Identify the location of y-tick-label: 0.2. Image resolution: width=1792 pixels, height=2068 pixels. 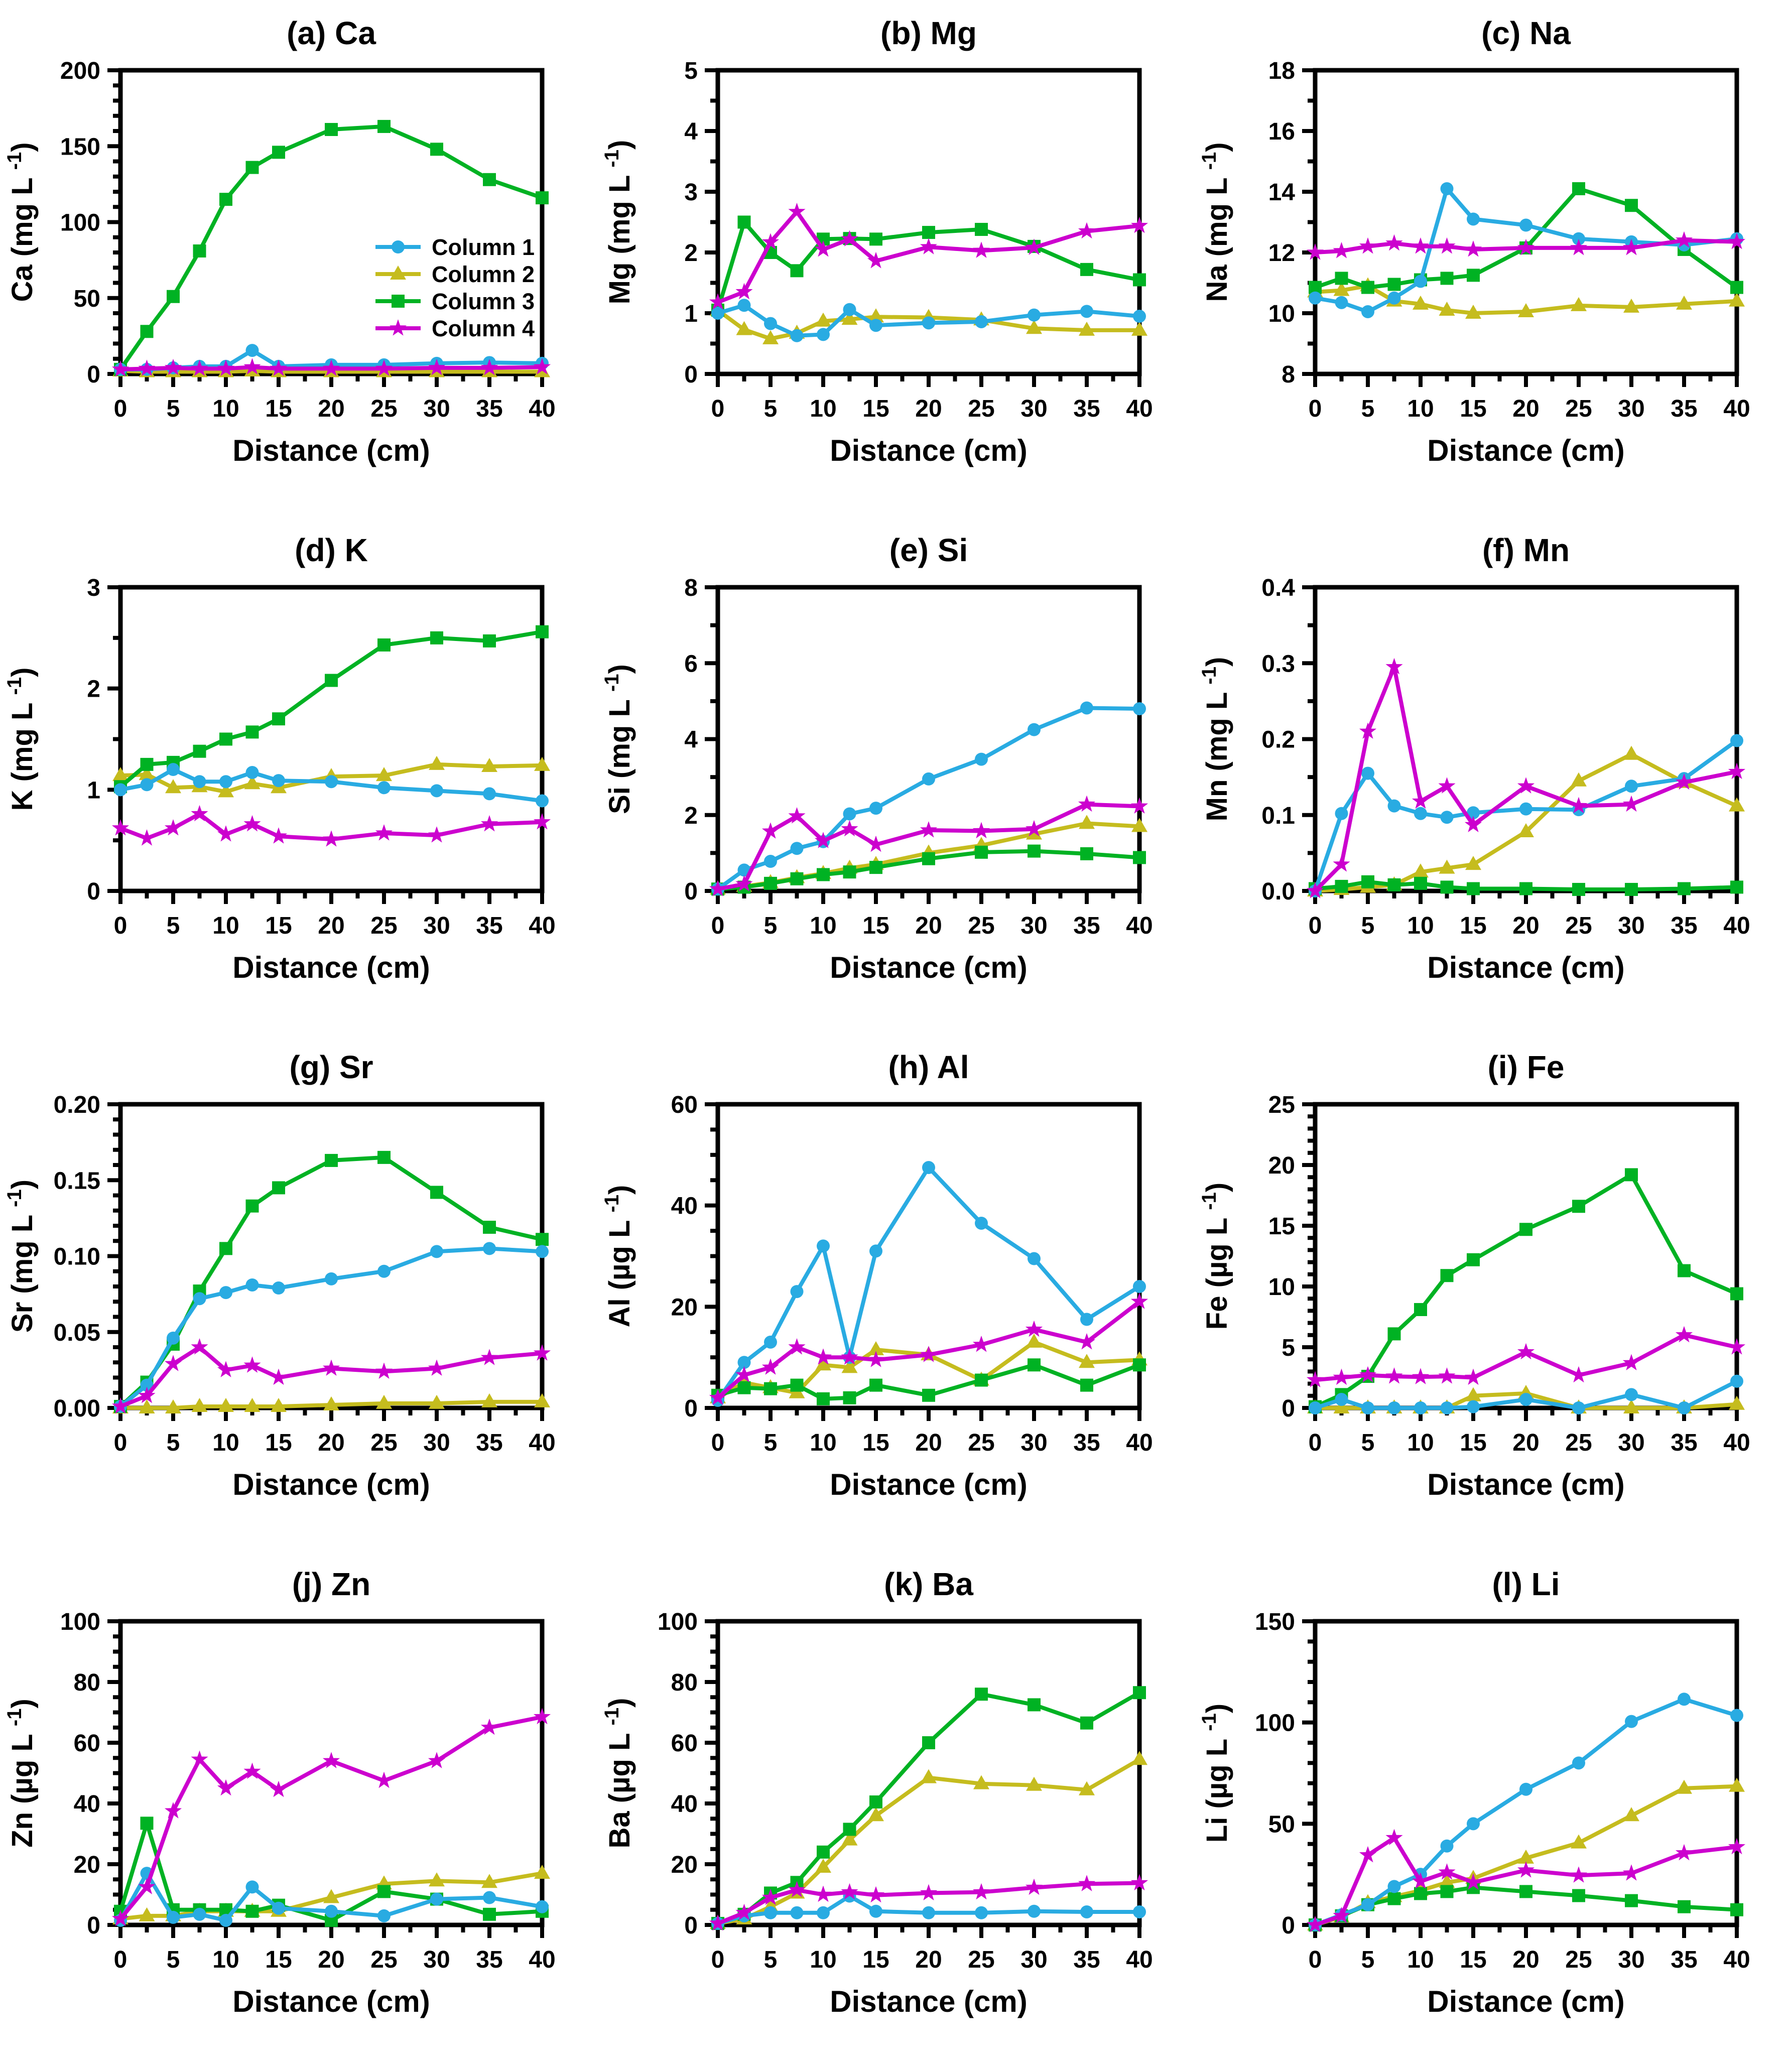
(1278, 740).